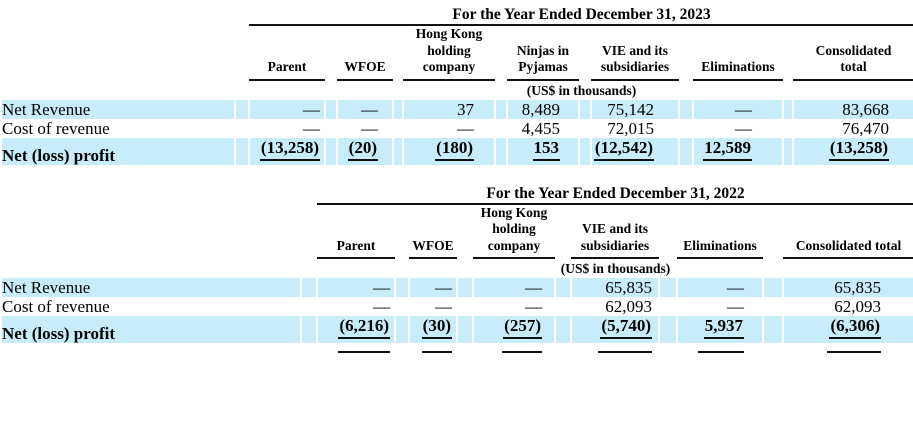  I want to click on column-header-wfoe: WFOE, so click(365, 53).